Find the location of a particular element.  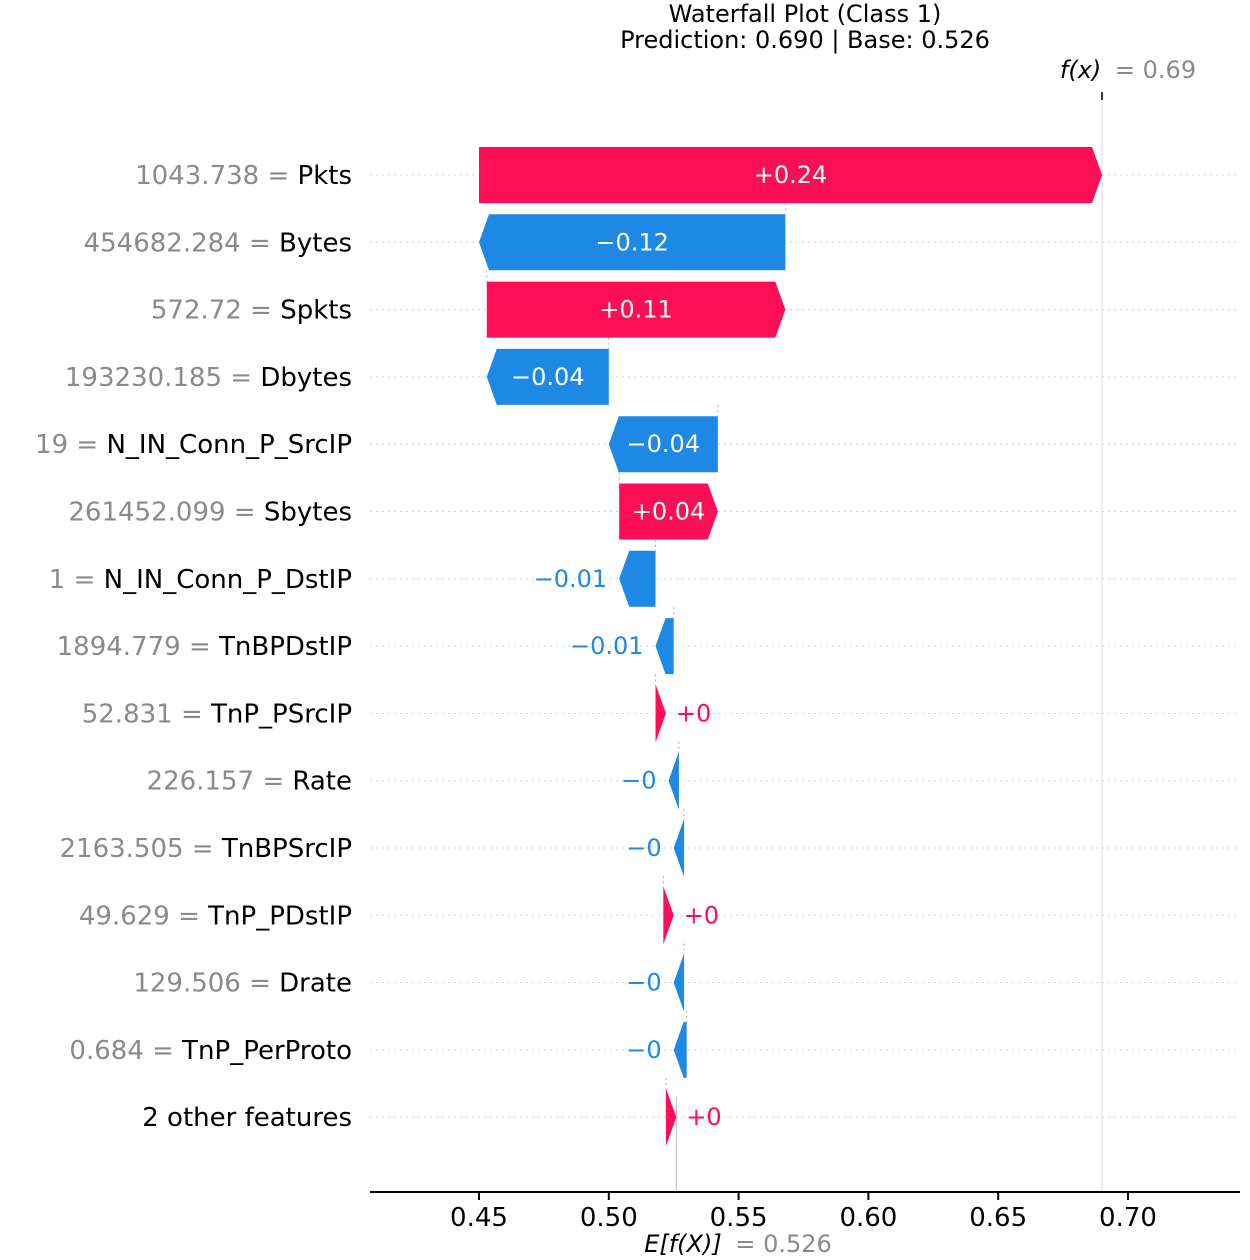

bar-value-label-1: +0.24 is located at coordinates (791, 175).